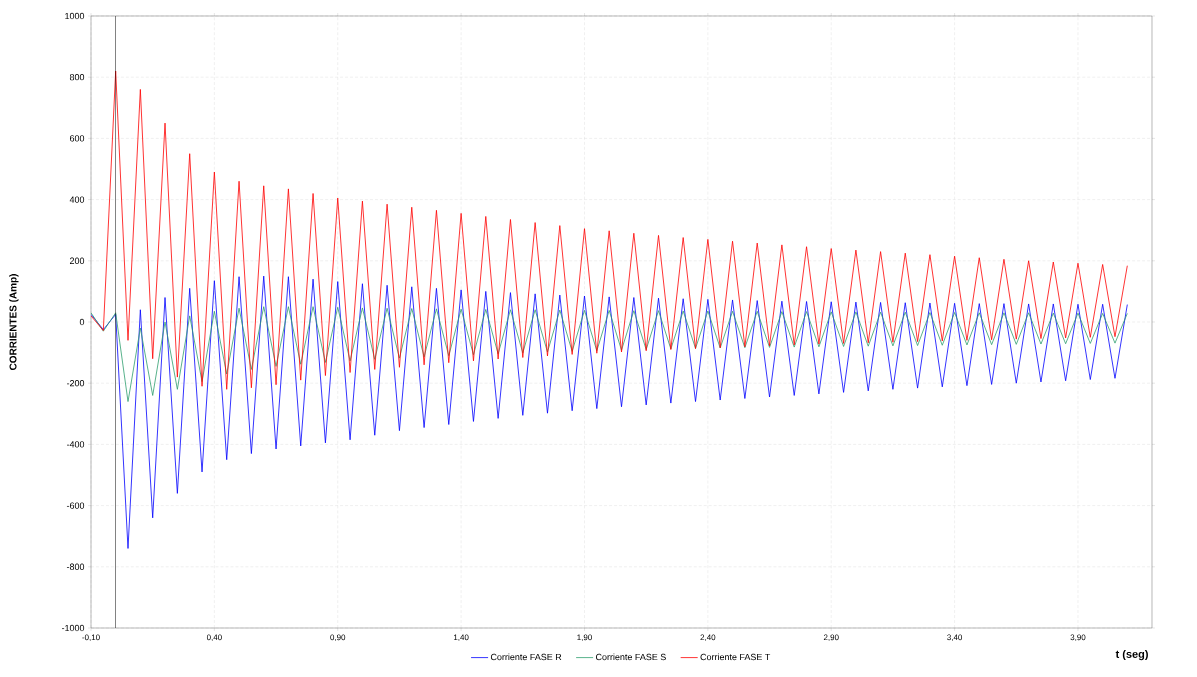 The width and height of the screenshot is (1197, 677). I want to click on y-tick-label: -1000, so click(73, 628).